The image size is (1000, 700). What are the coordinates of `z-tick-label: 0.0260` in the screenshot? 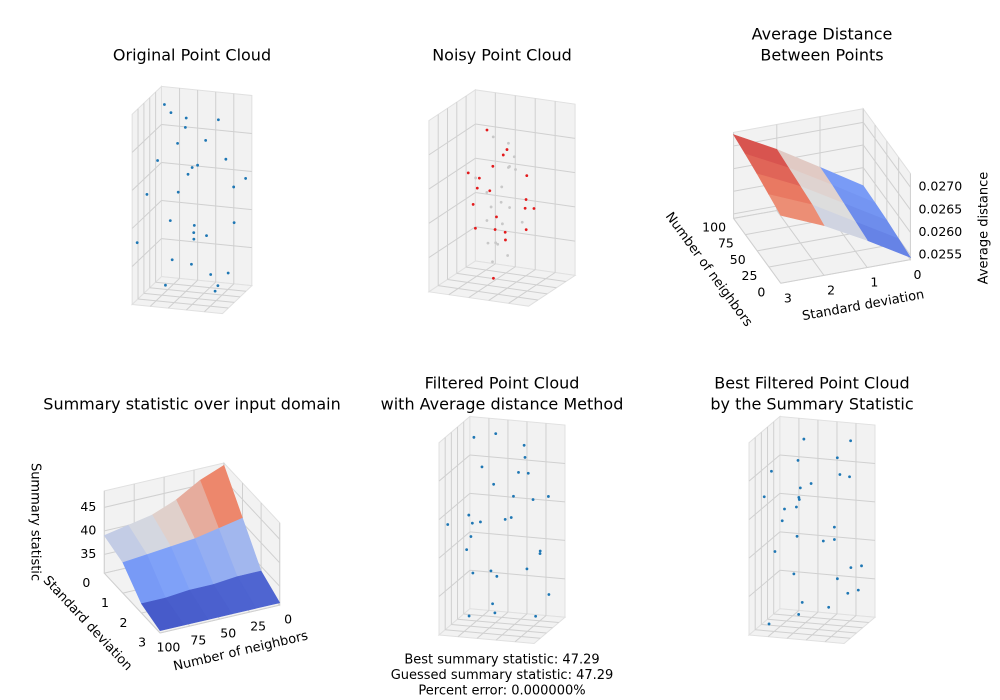 It's located at (940, 231).